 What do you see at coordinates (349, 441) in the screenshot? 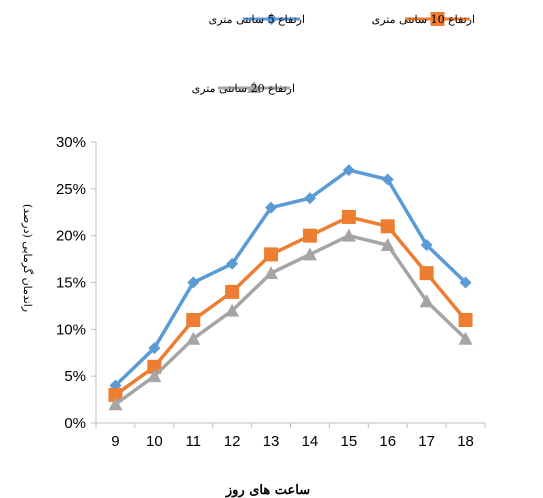
I see `x-tick-label: 15` at bounding box center [349, 441].